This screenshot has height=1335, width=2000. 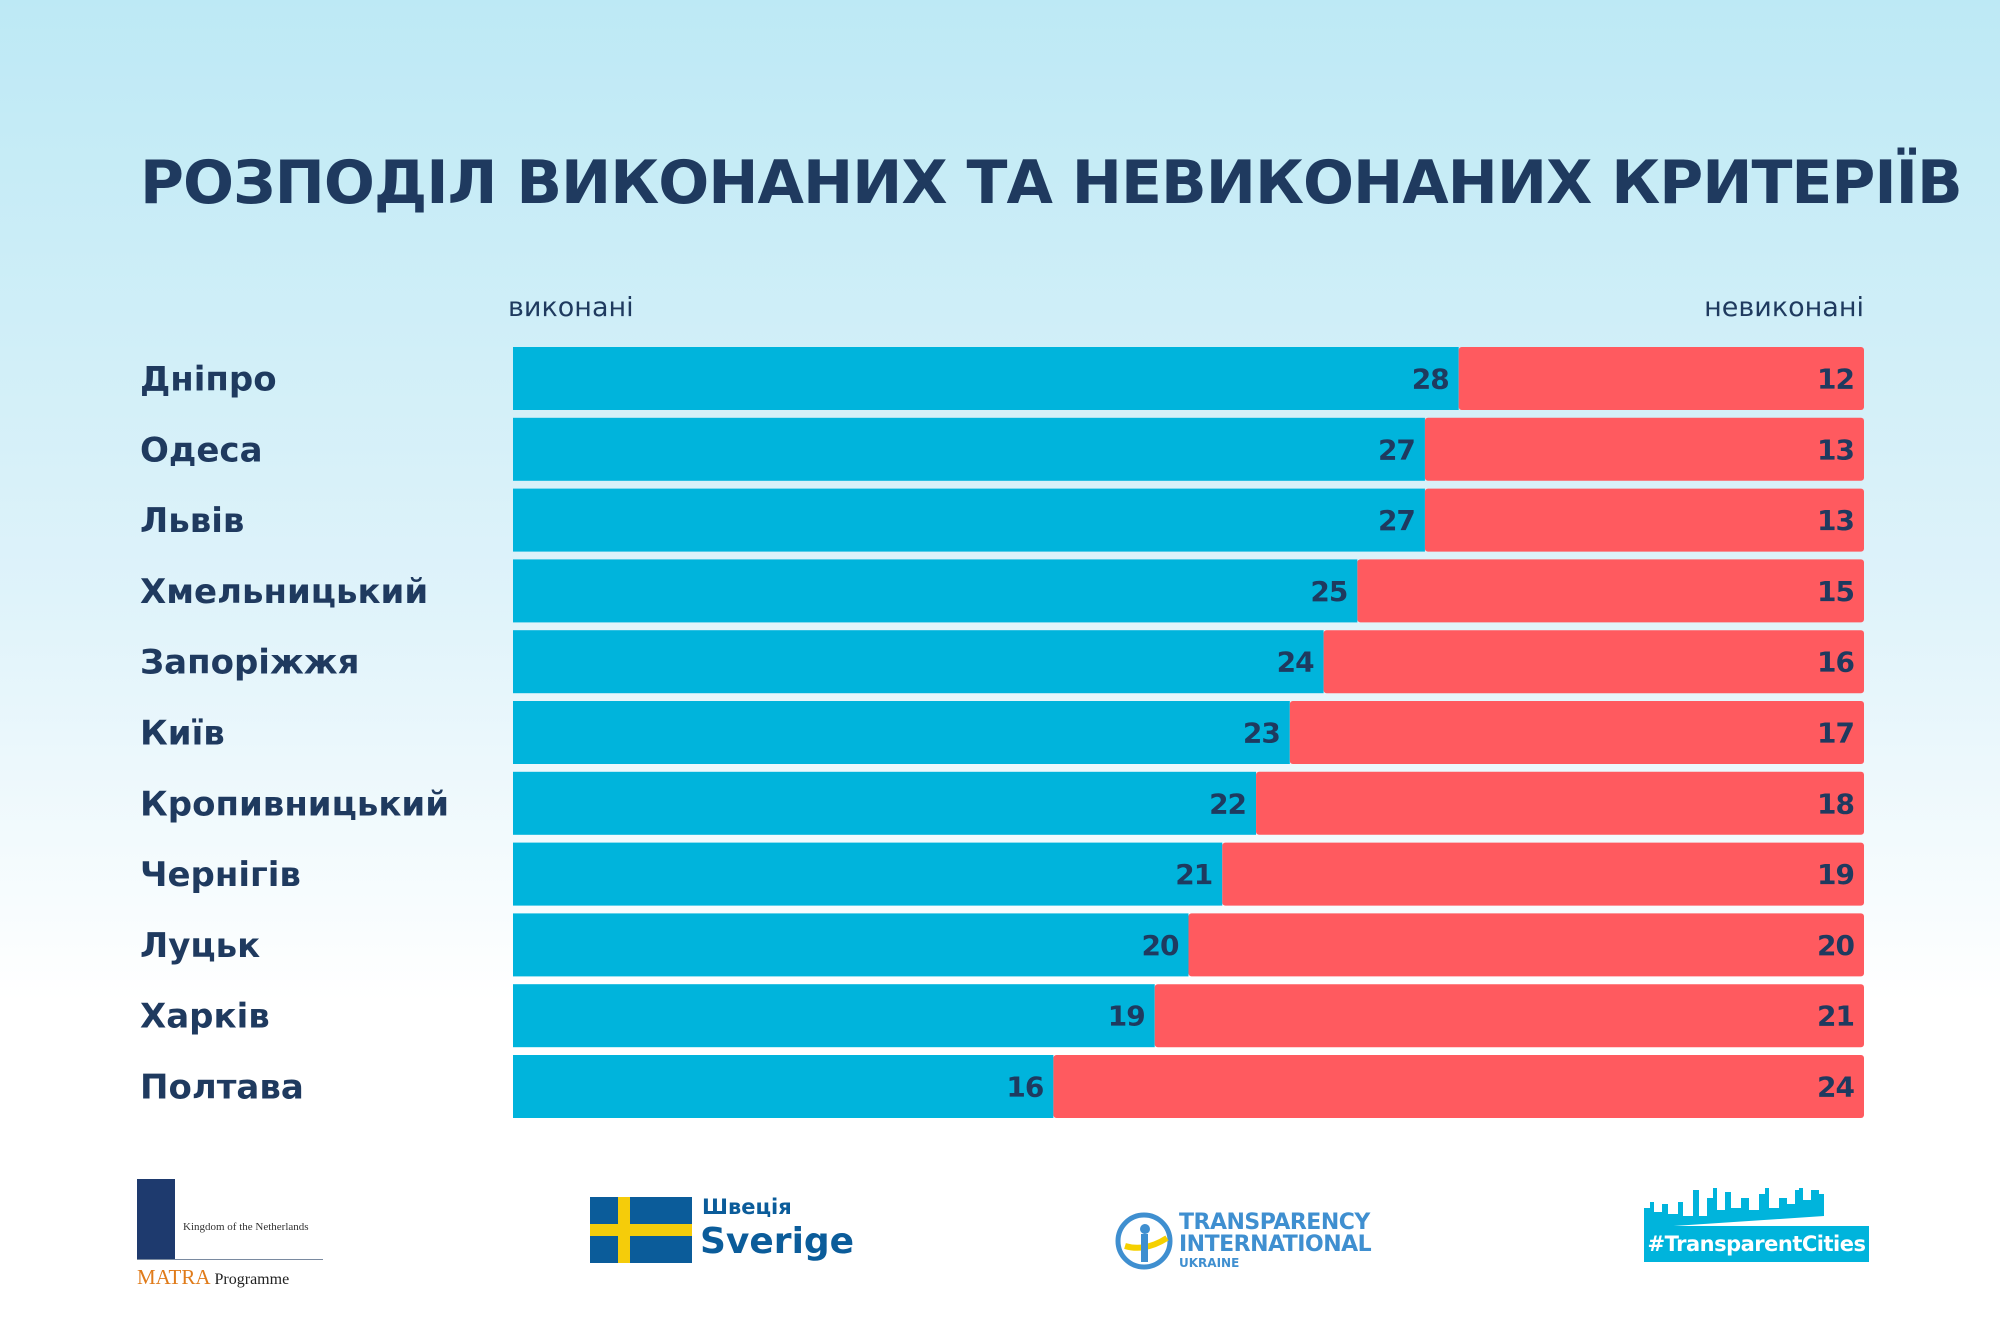 I want to click on ti-figure-icon, so click(x=1144, y=1241).